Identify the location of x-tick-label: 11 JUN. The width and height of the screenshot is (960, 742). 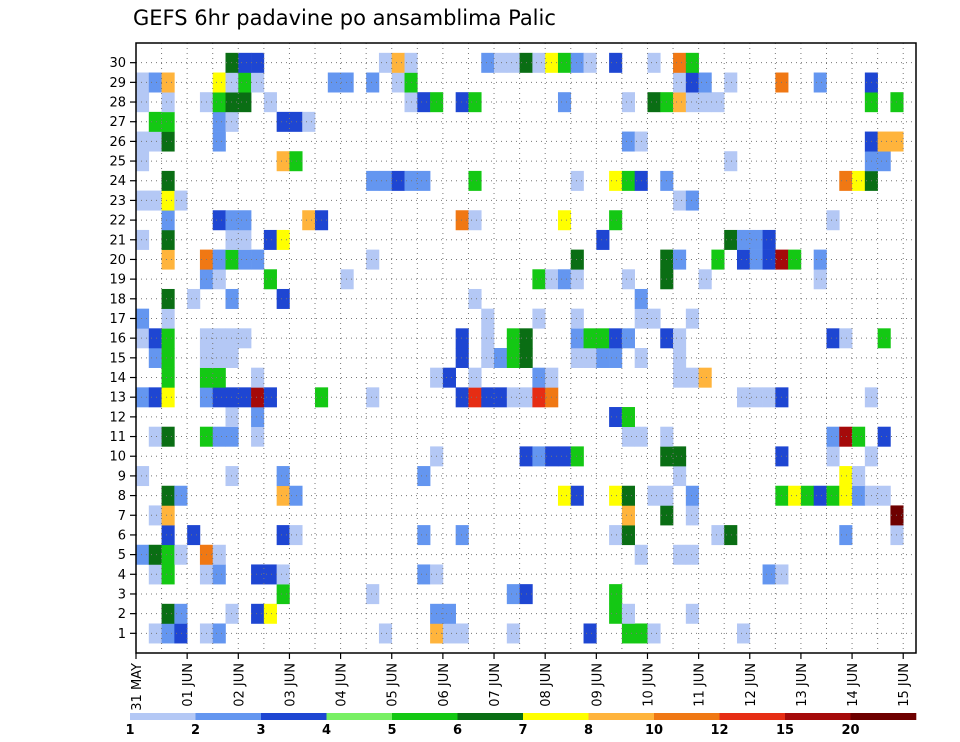
(700, 685).